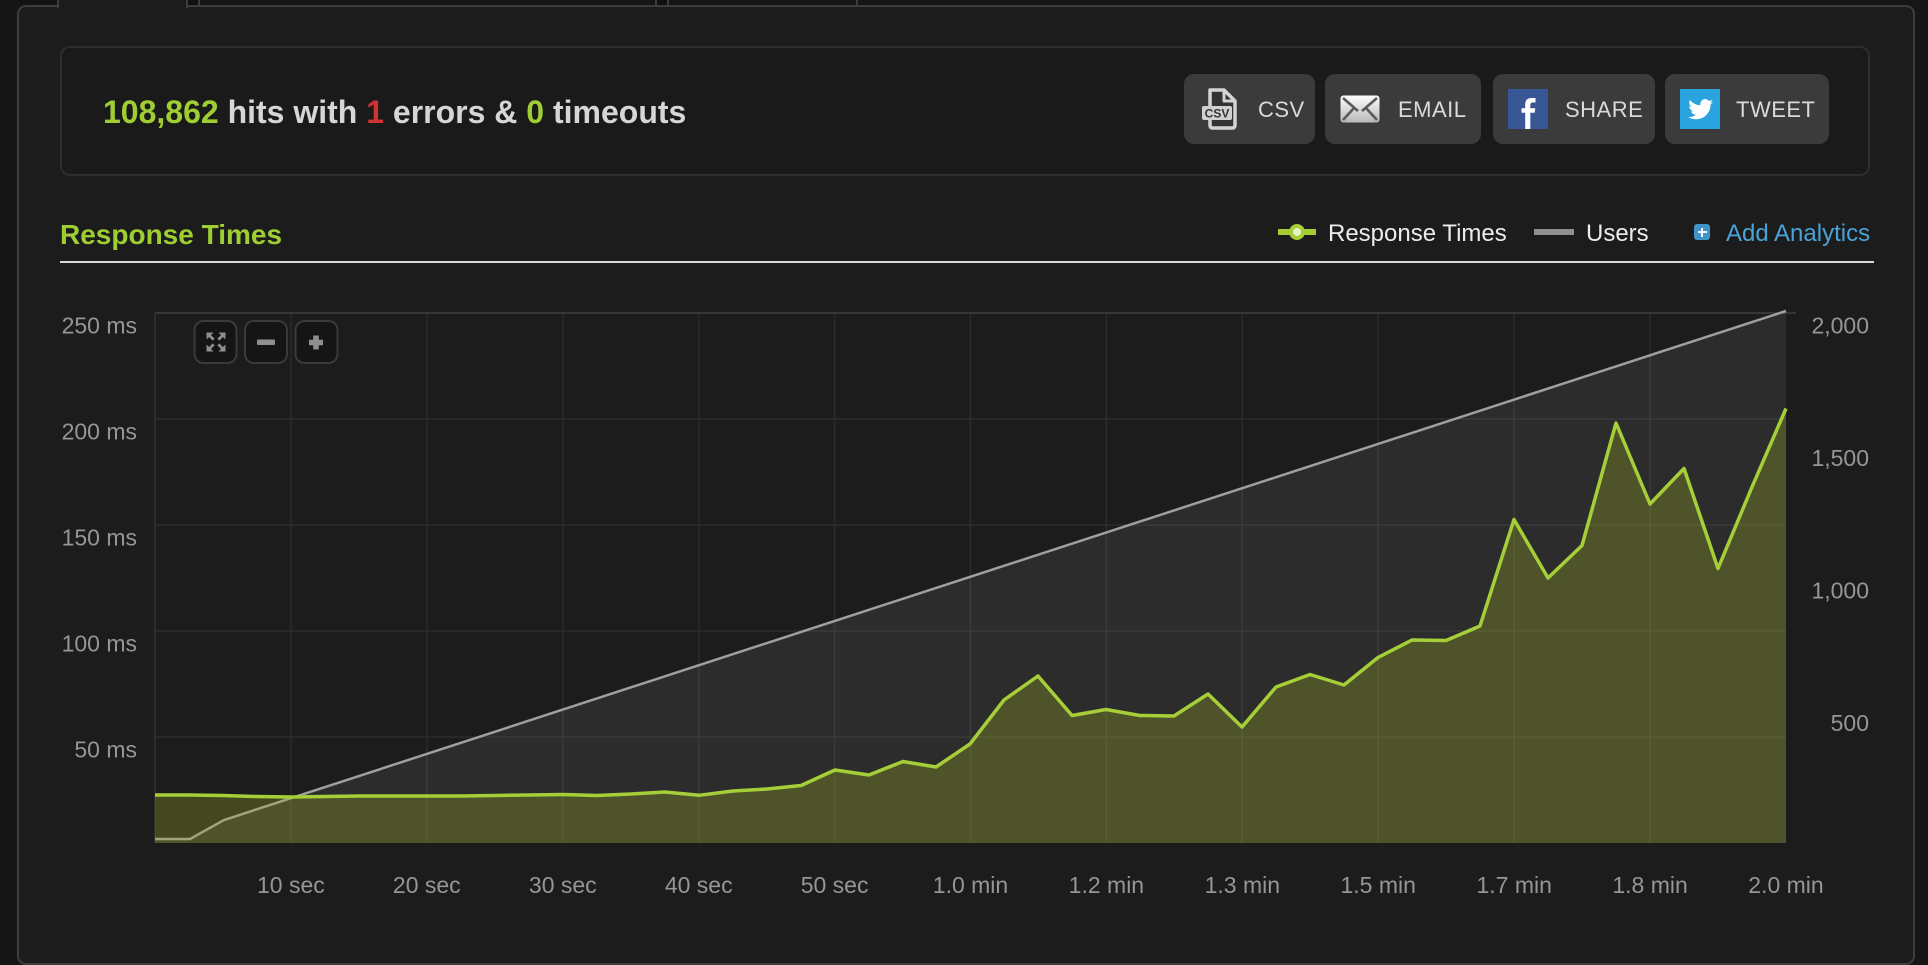 The height and width of the screenshot is (965, 1928). I want to click on svg-text: 1.0 min, so click(970, 885).